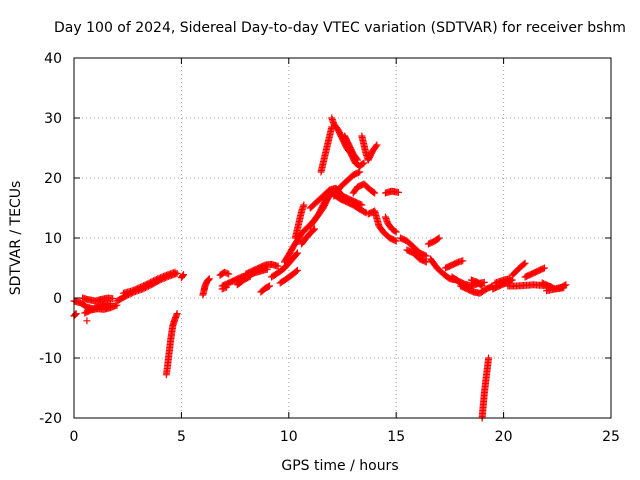 The height and width of the screenshot is (480, 640). I want to click on series-segment-s45, so click(518, 269).